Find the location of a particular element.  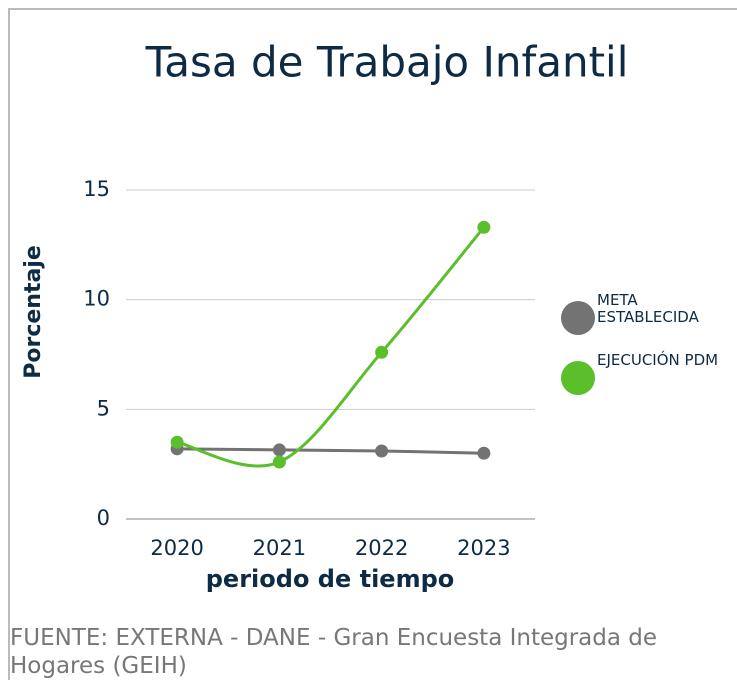

y-tick-label: 5 is located at coordinates (103, 408).